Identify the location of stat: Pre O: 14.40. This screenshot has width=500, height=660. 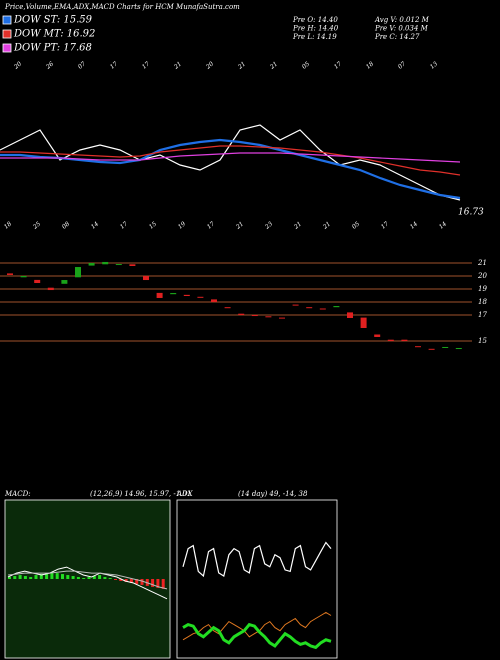
(315, 20).